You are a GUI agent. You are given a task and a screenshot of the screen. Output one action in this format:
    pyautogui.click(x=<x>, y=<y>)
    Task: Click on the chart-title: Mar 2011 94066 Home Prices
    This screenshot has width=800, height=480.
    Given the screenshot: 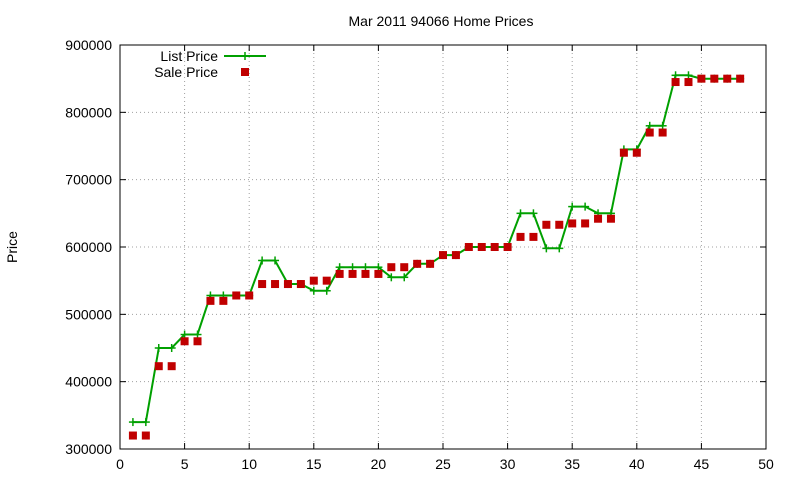 What is the action you would take?
    pyautogui.click(x=441, y=21)
    